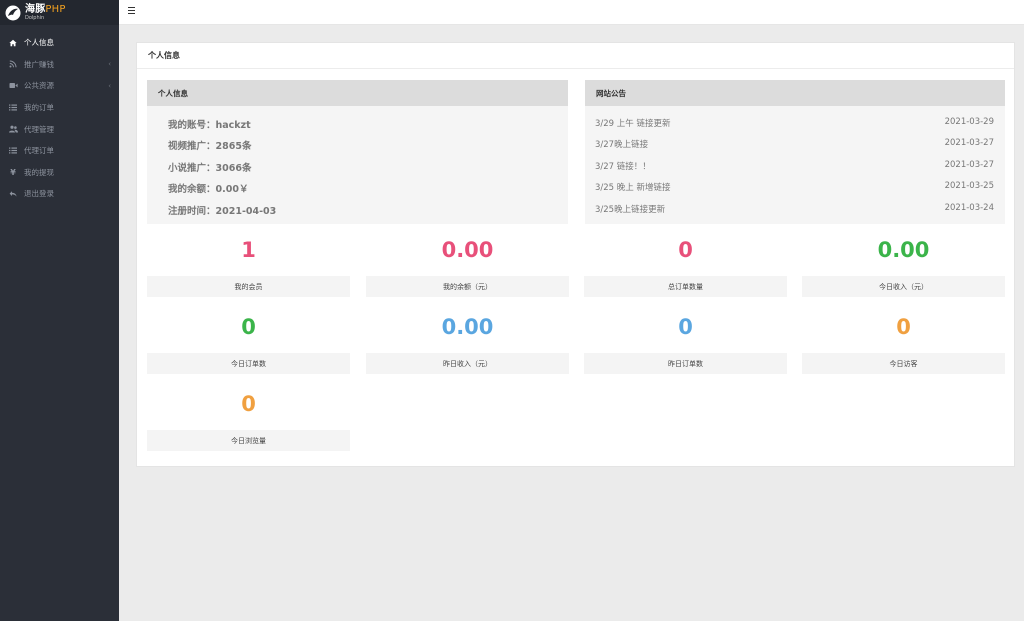 This screenshot has height=621, width=1024. Describe the element at coordinates (630, 210) in the screenshot. I see `notice-text: 3/25晚上链接更新` at that location.